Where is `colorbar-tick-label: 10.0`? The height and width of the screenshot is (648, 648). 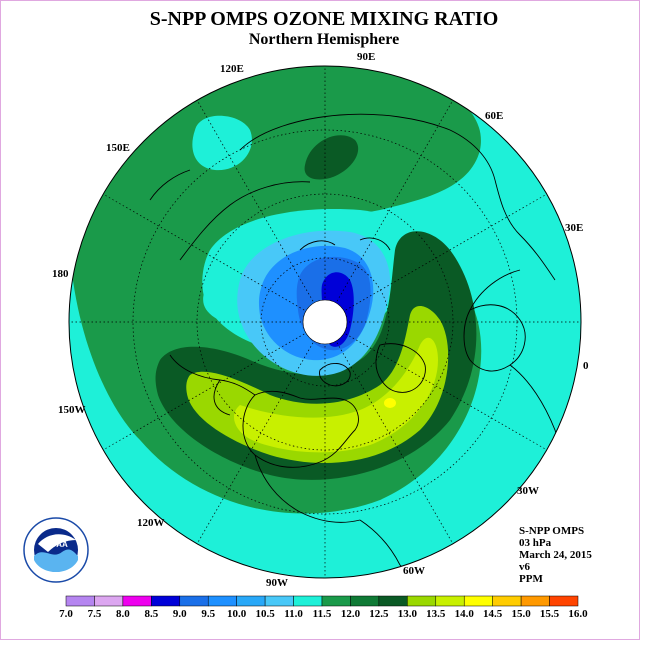 colorbar-tick-label: 10.0 is located at coordinates (237, 614).